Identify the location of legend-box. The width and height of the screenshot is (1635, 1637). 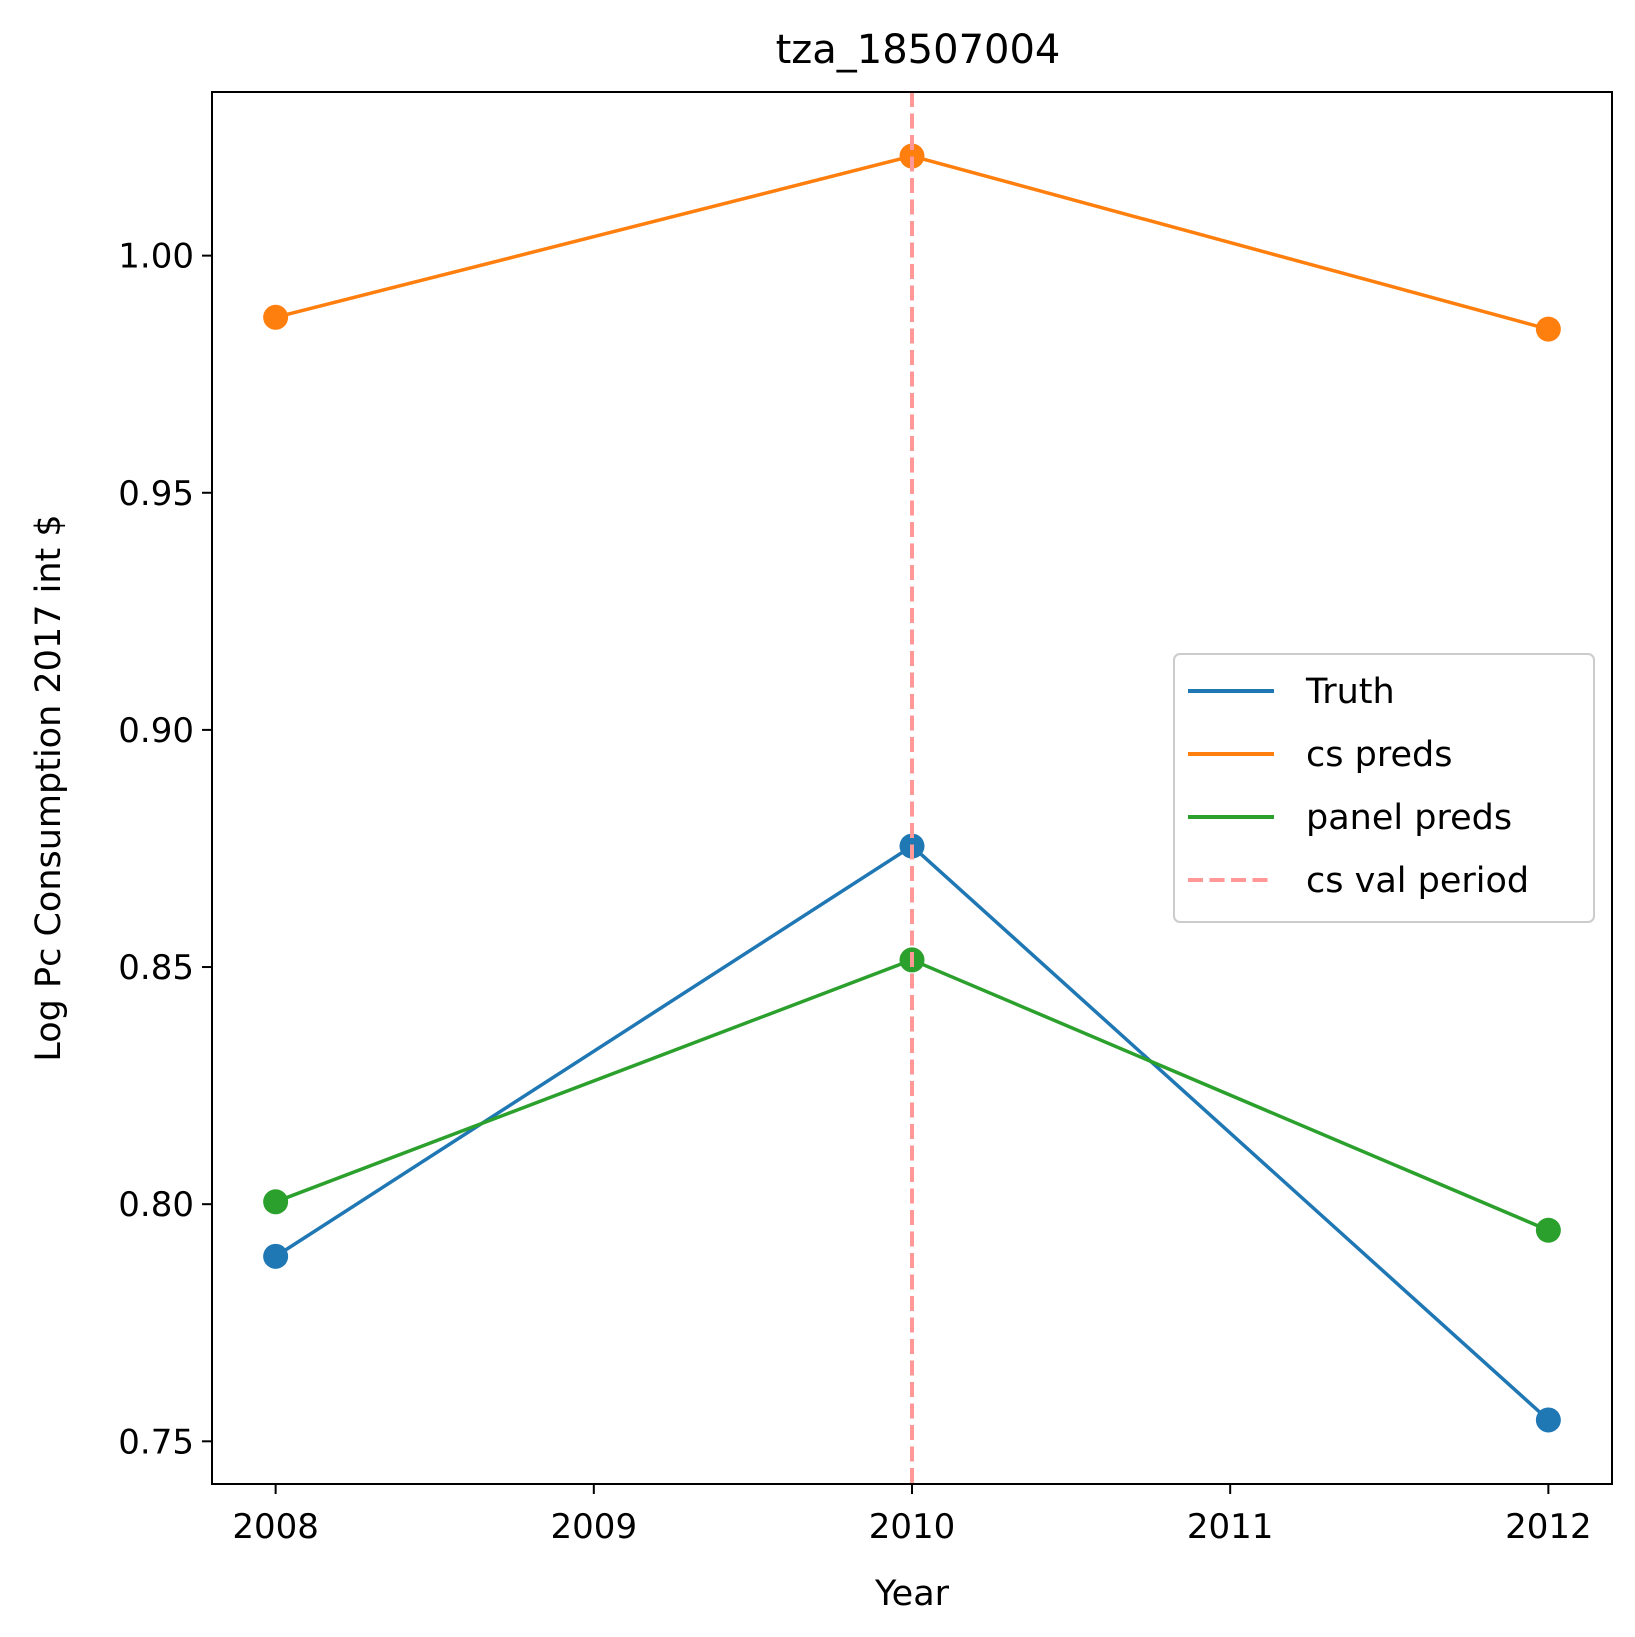
(1384, 788).